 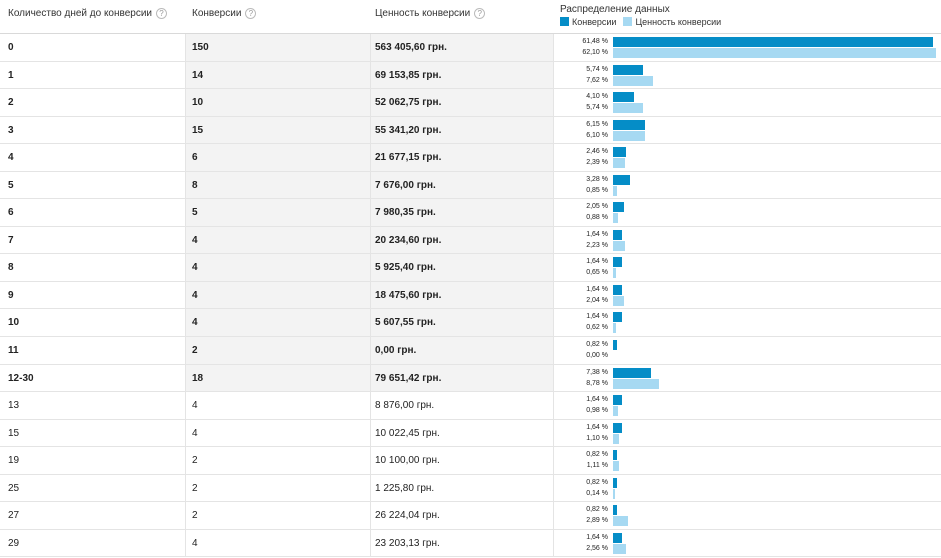 I want to click on cell-days: 6, so click(x=92, y=212).